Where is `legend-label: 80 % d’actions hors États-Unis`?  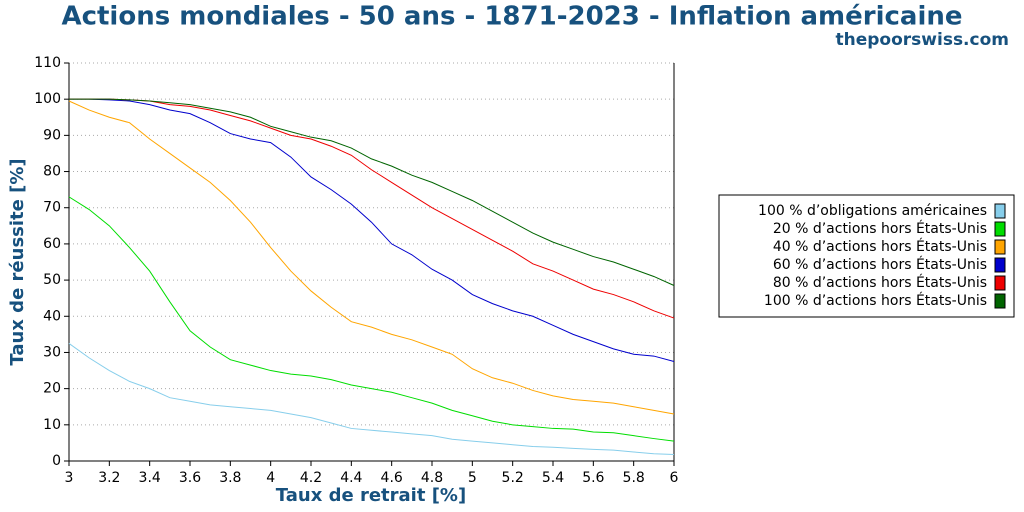
legend-label: 80 % d’actions hors États-Unis is located at coordinates (880, 282).